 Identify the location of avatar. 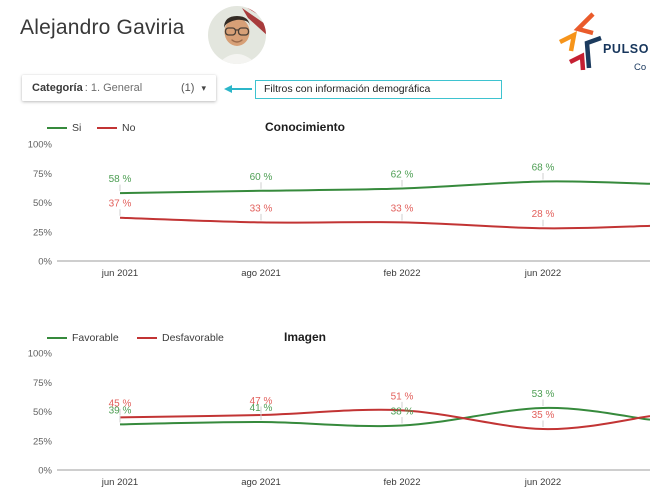
(237, 35).